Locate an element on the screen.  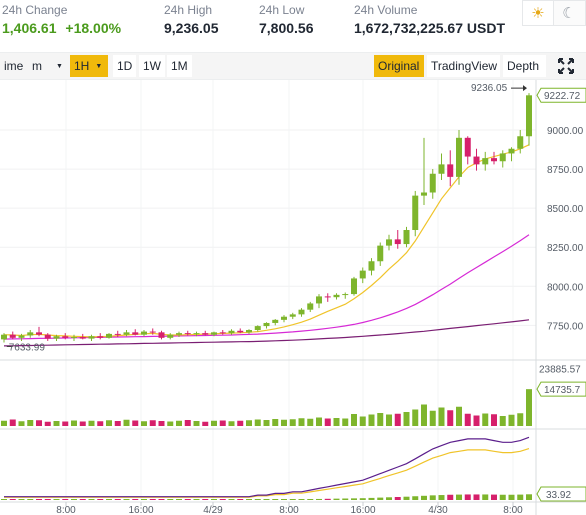
tradingview-tab: TradingView is located at coordinates (463, 66).